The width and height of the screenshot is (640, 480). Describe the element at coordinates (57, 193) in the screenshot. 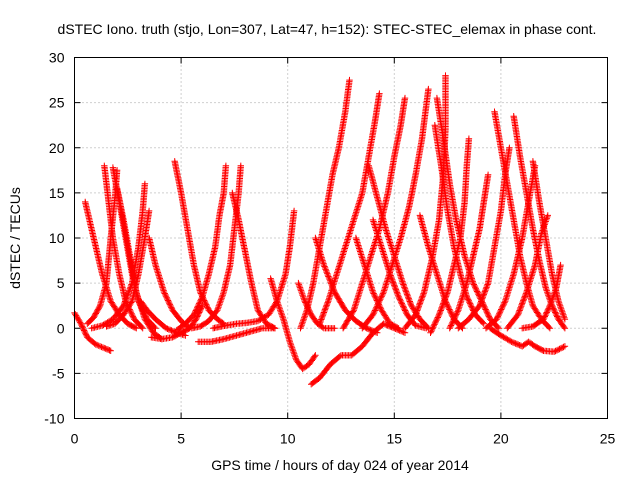

I see `y-tick-label: 15` at that location.